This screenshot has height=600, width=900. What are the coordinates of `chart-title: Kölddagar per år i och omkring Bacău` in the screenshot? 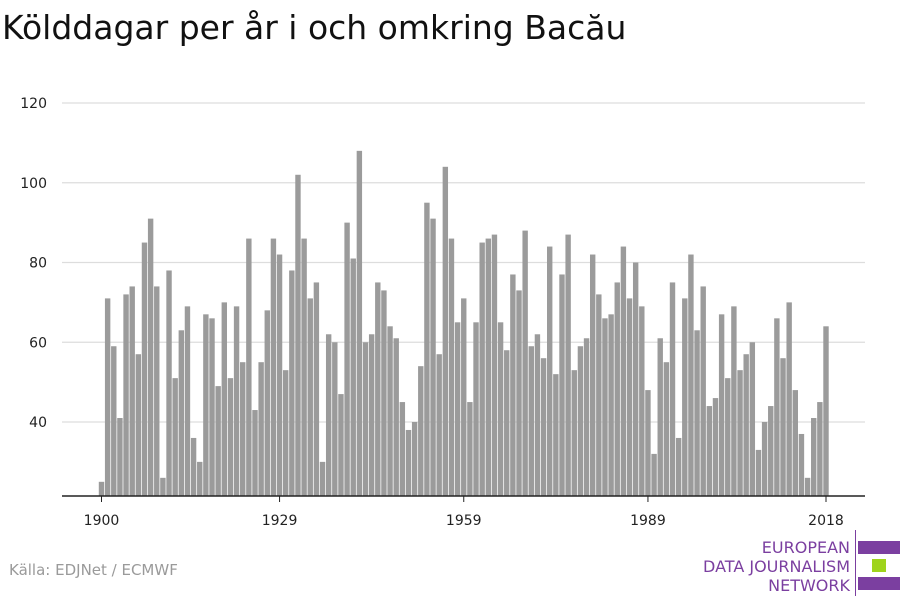 It's located at (314, 27).